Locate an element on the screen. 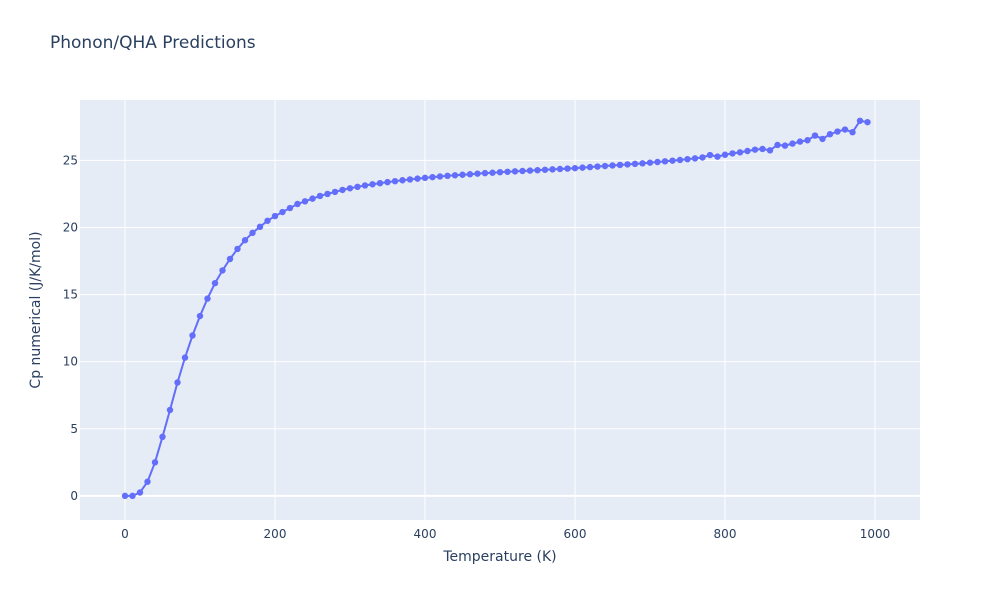  x-tick-label: 600 is located at coordinates (575, 534).